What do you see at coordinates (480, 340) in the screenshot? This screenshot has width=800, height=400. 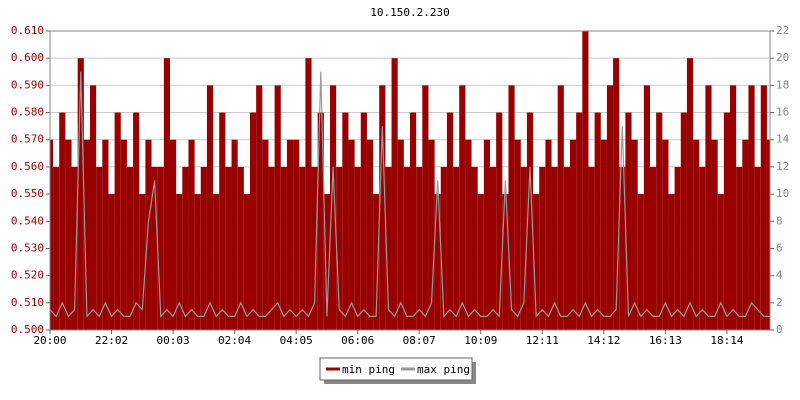 I see `x-tick-label: 10:09` at bounding box center [480, 340].